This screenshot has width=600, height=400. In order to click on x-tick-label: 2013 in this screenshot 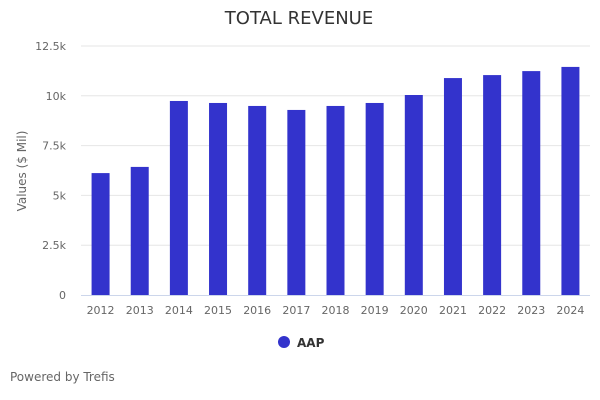, I will do `click(140, 310)`.